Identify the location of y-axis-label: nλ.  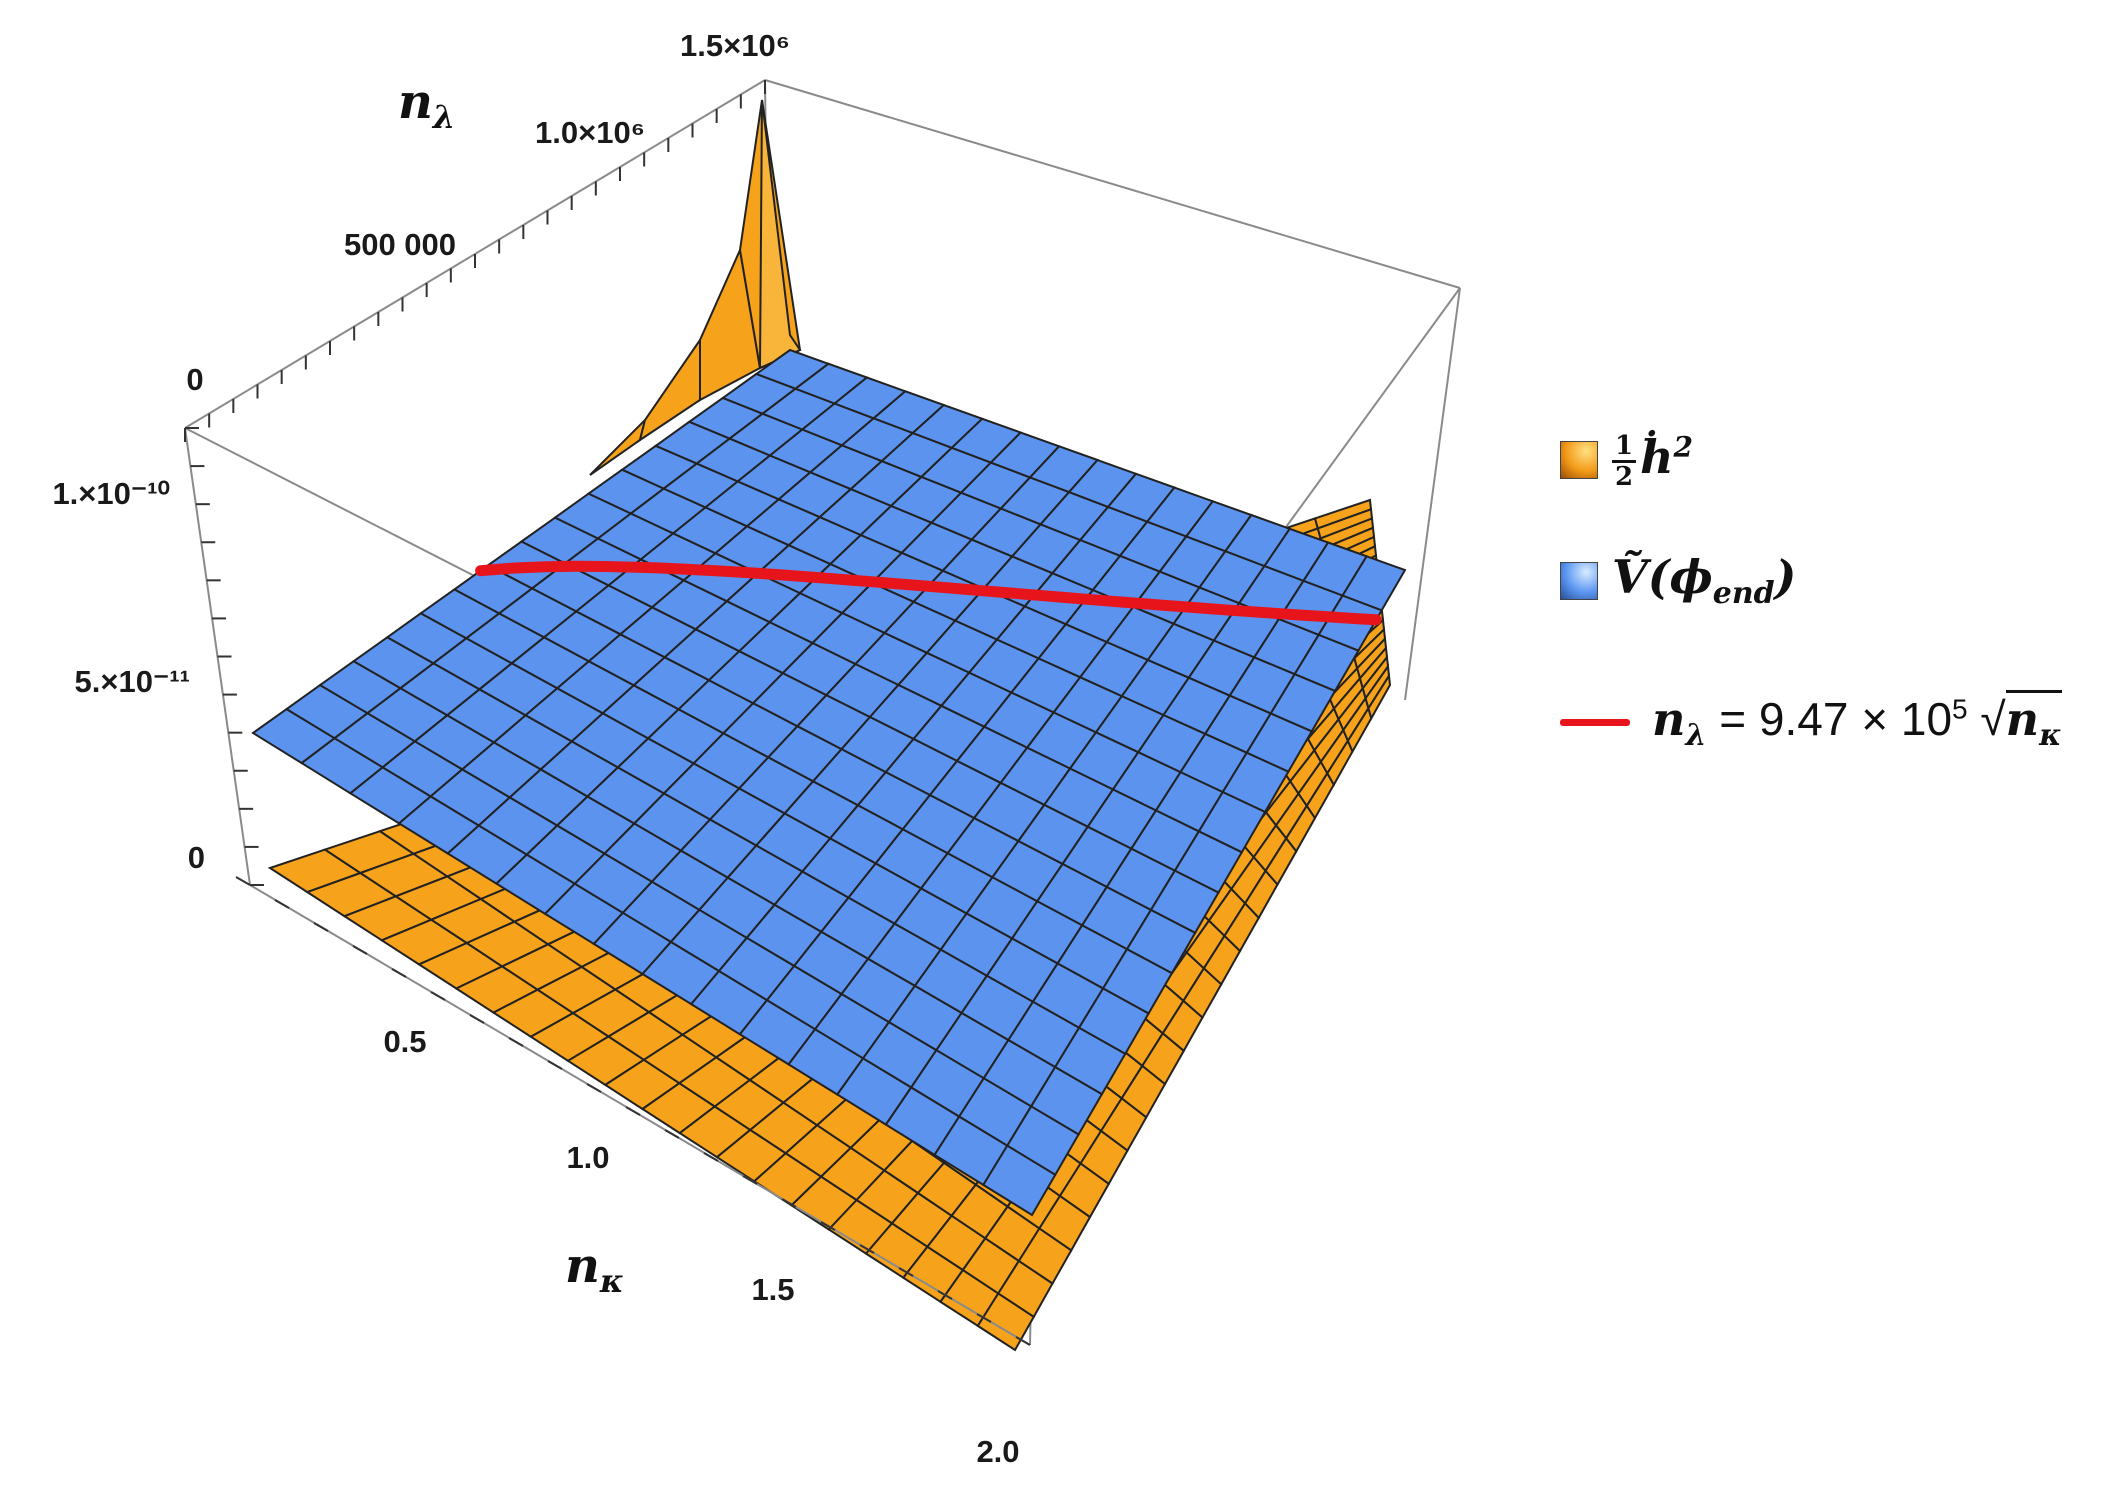
(426, 105).